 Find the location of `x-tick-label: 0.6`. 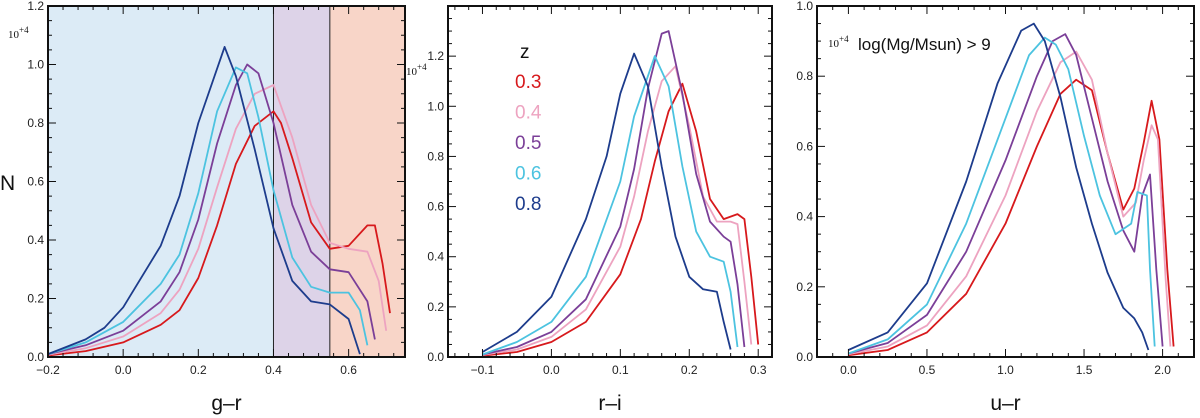

x-tick-label: 0.6 is located at coordinates (348, 370).